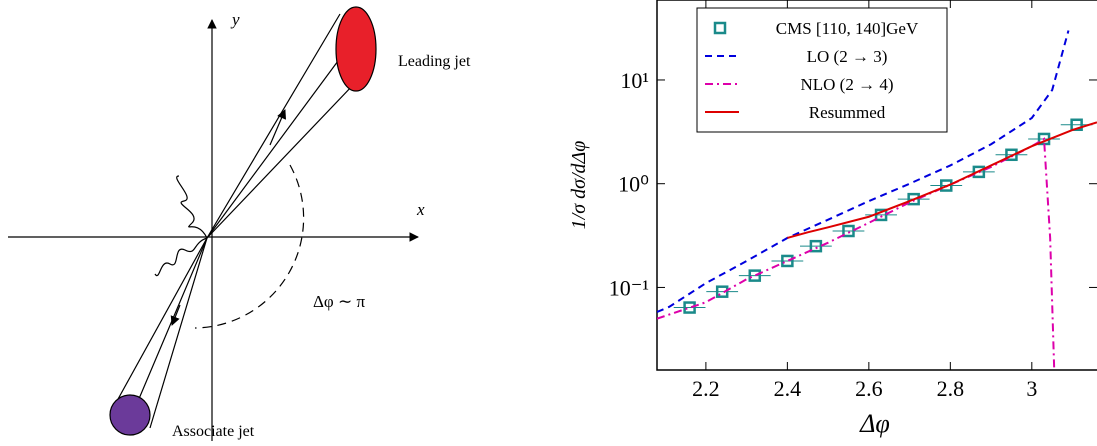 Image resolution: width=1097 pixels, height=446 pixels. I want to click on y-tick-label: 10⁻¹, so click(629, 287).